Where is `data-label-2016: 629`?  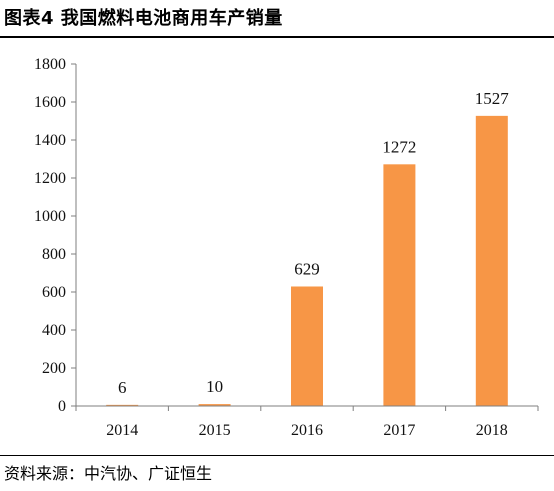 data-label-2016: 629 is located at coordinates (307, 268).